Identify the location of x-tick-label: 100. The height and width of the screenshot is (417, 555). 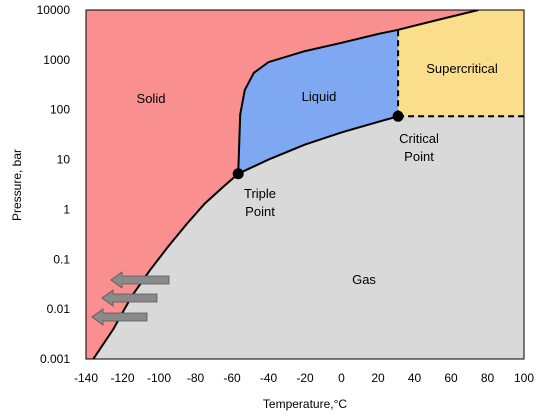
(524, 378).